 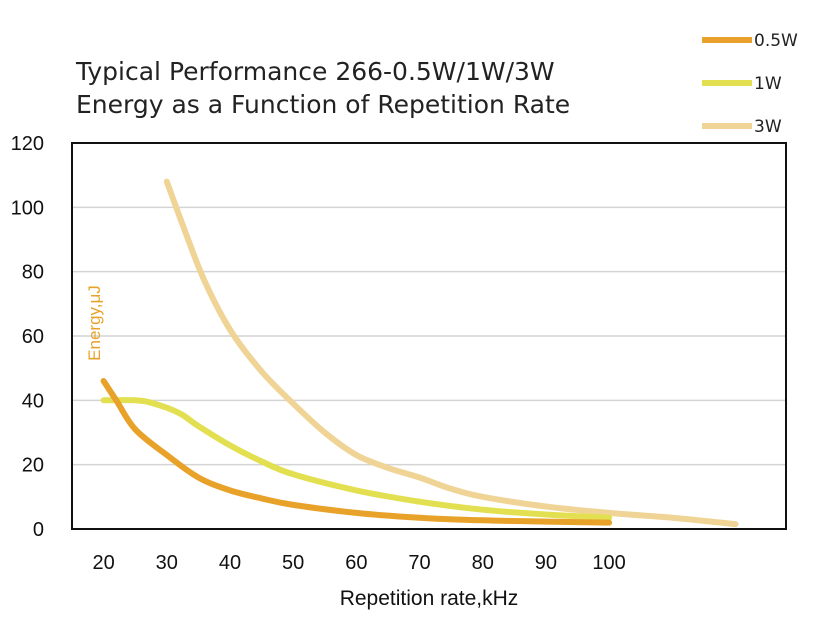 I want to click on x-tick-labels: 20 30 40 50 60 70 80 90 100, so click(x=358, y=563).